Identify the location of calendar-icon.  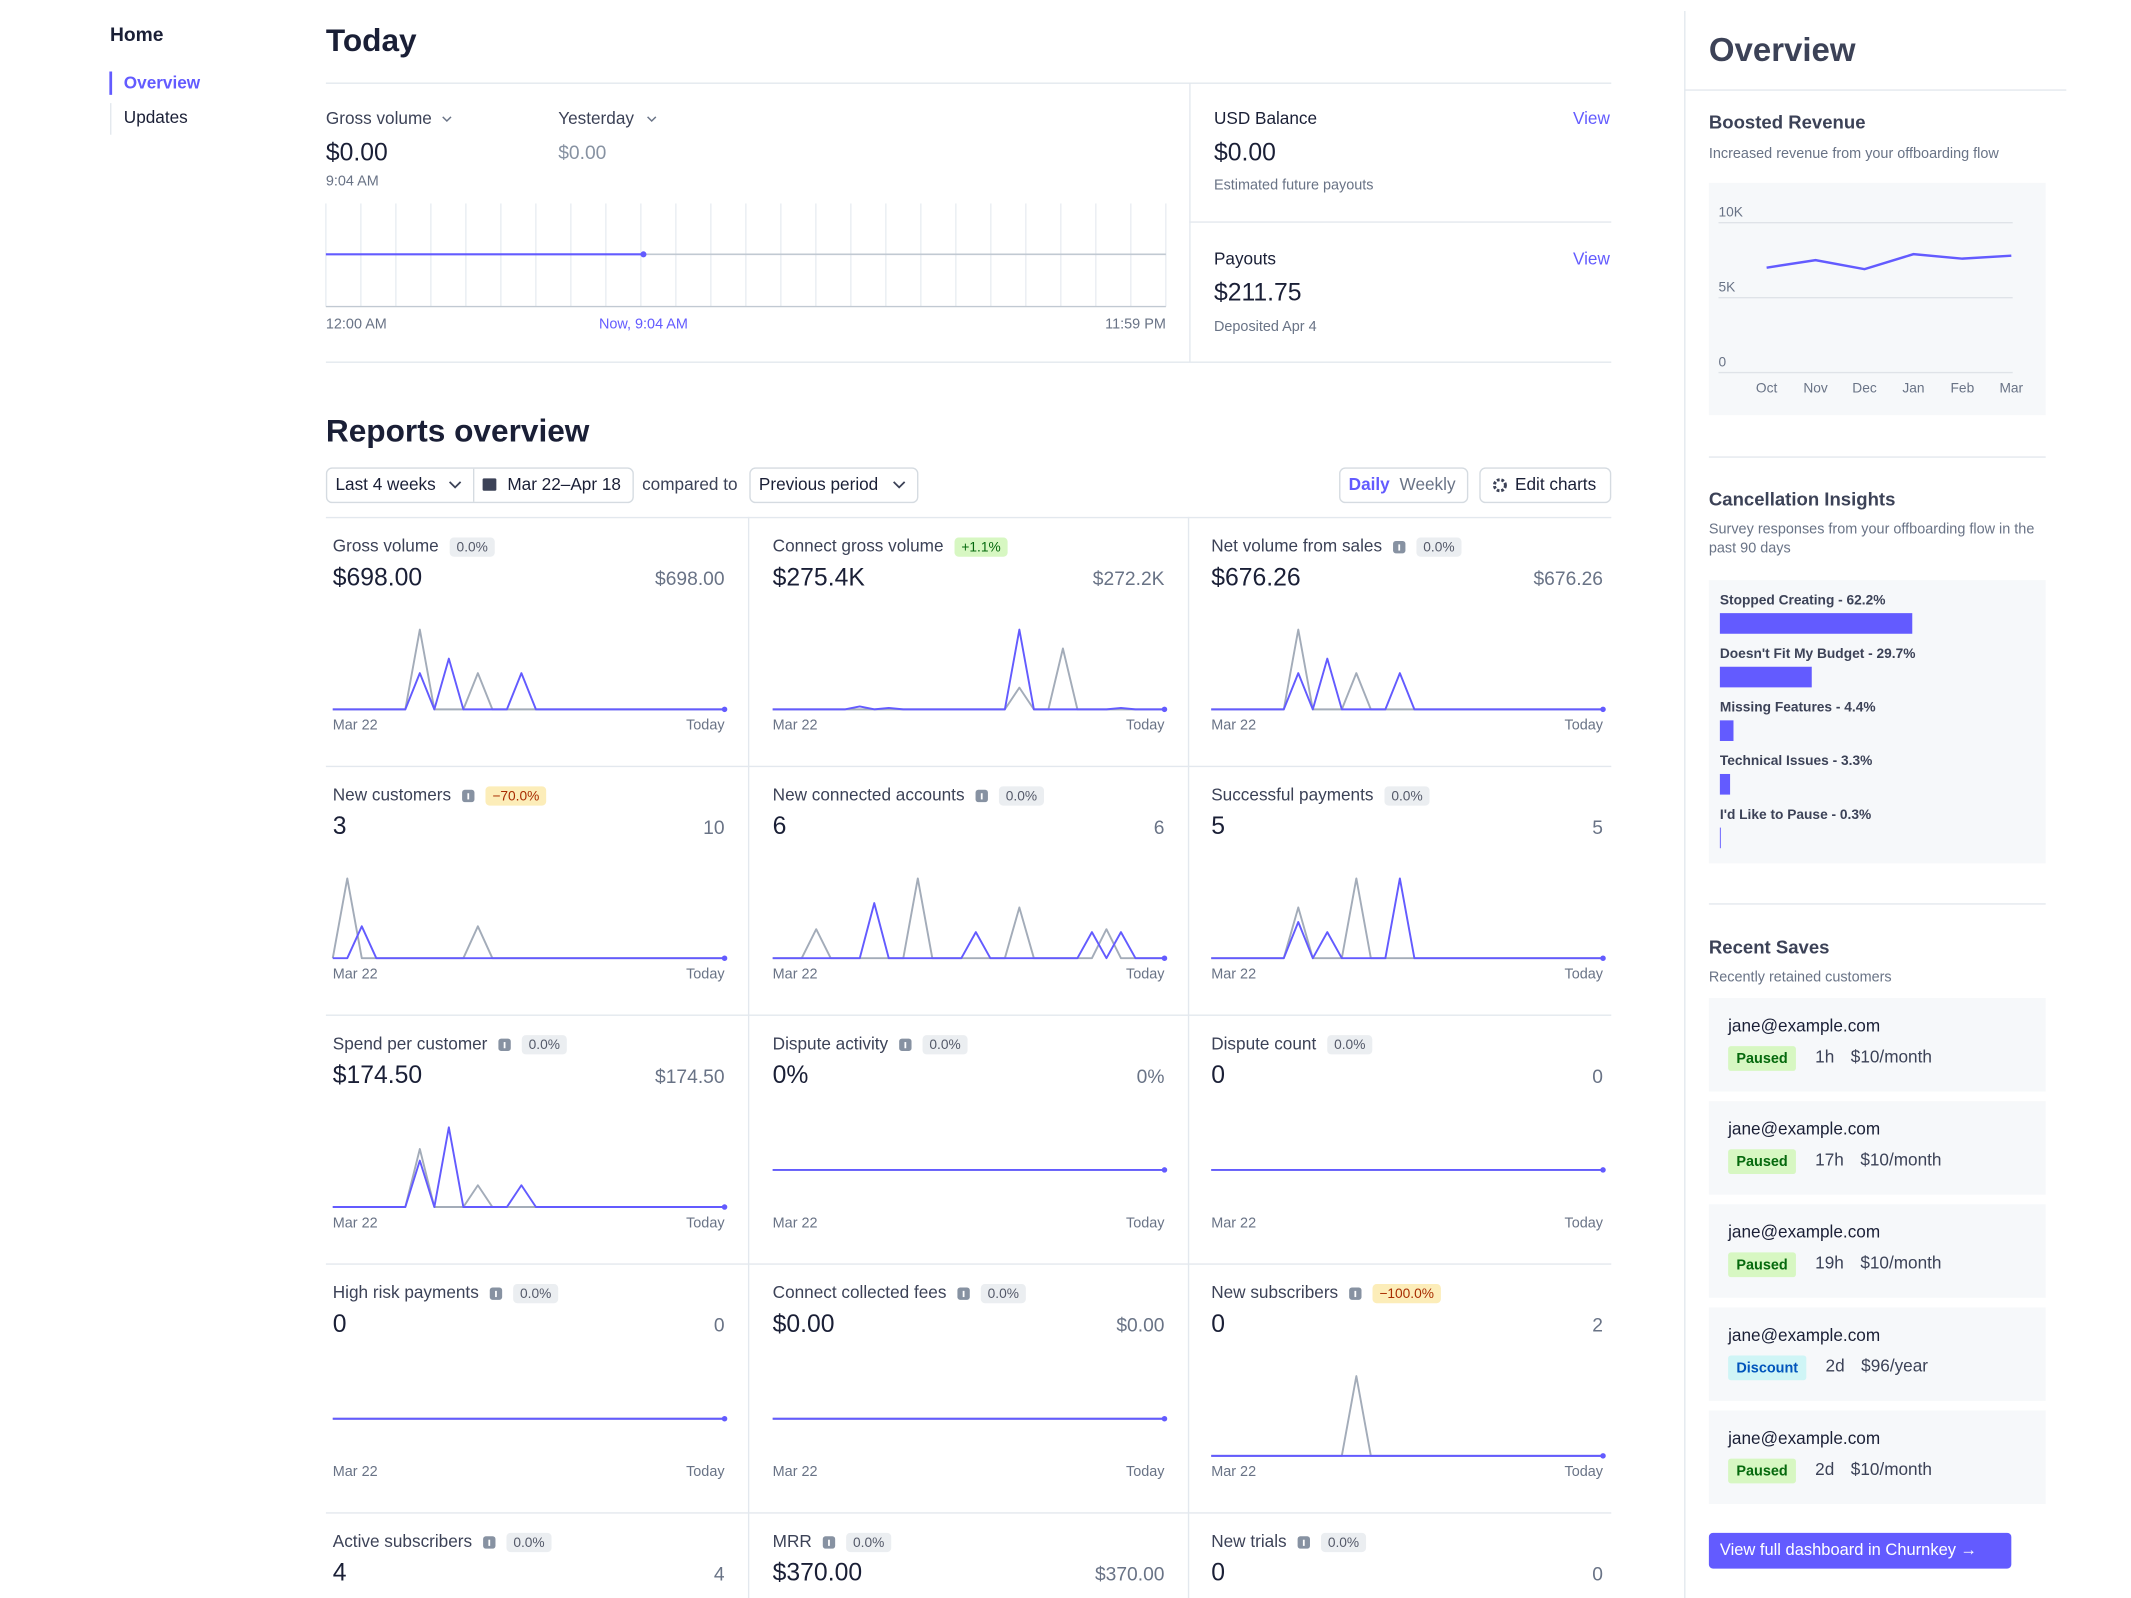
(489, 484).